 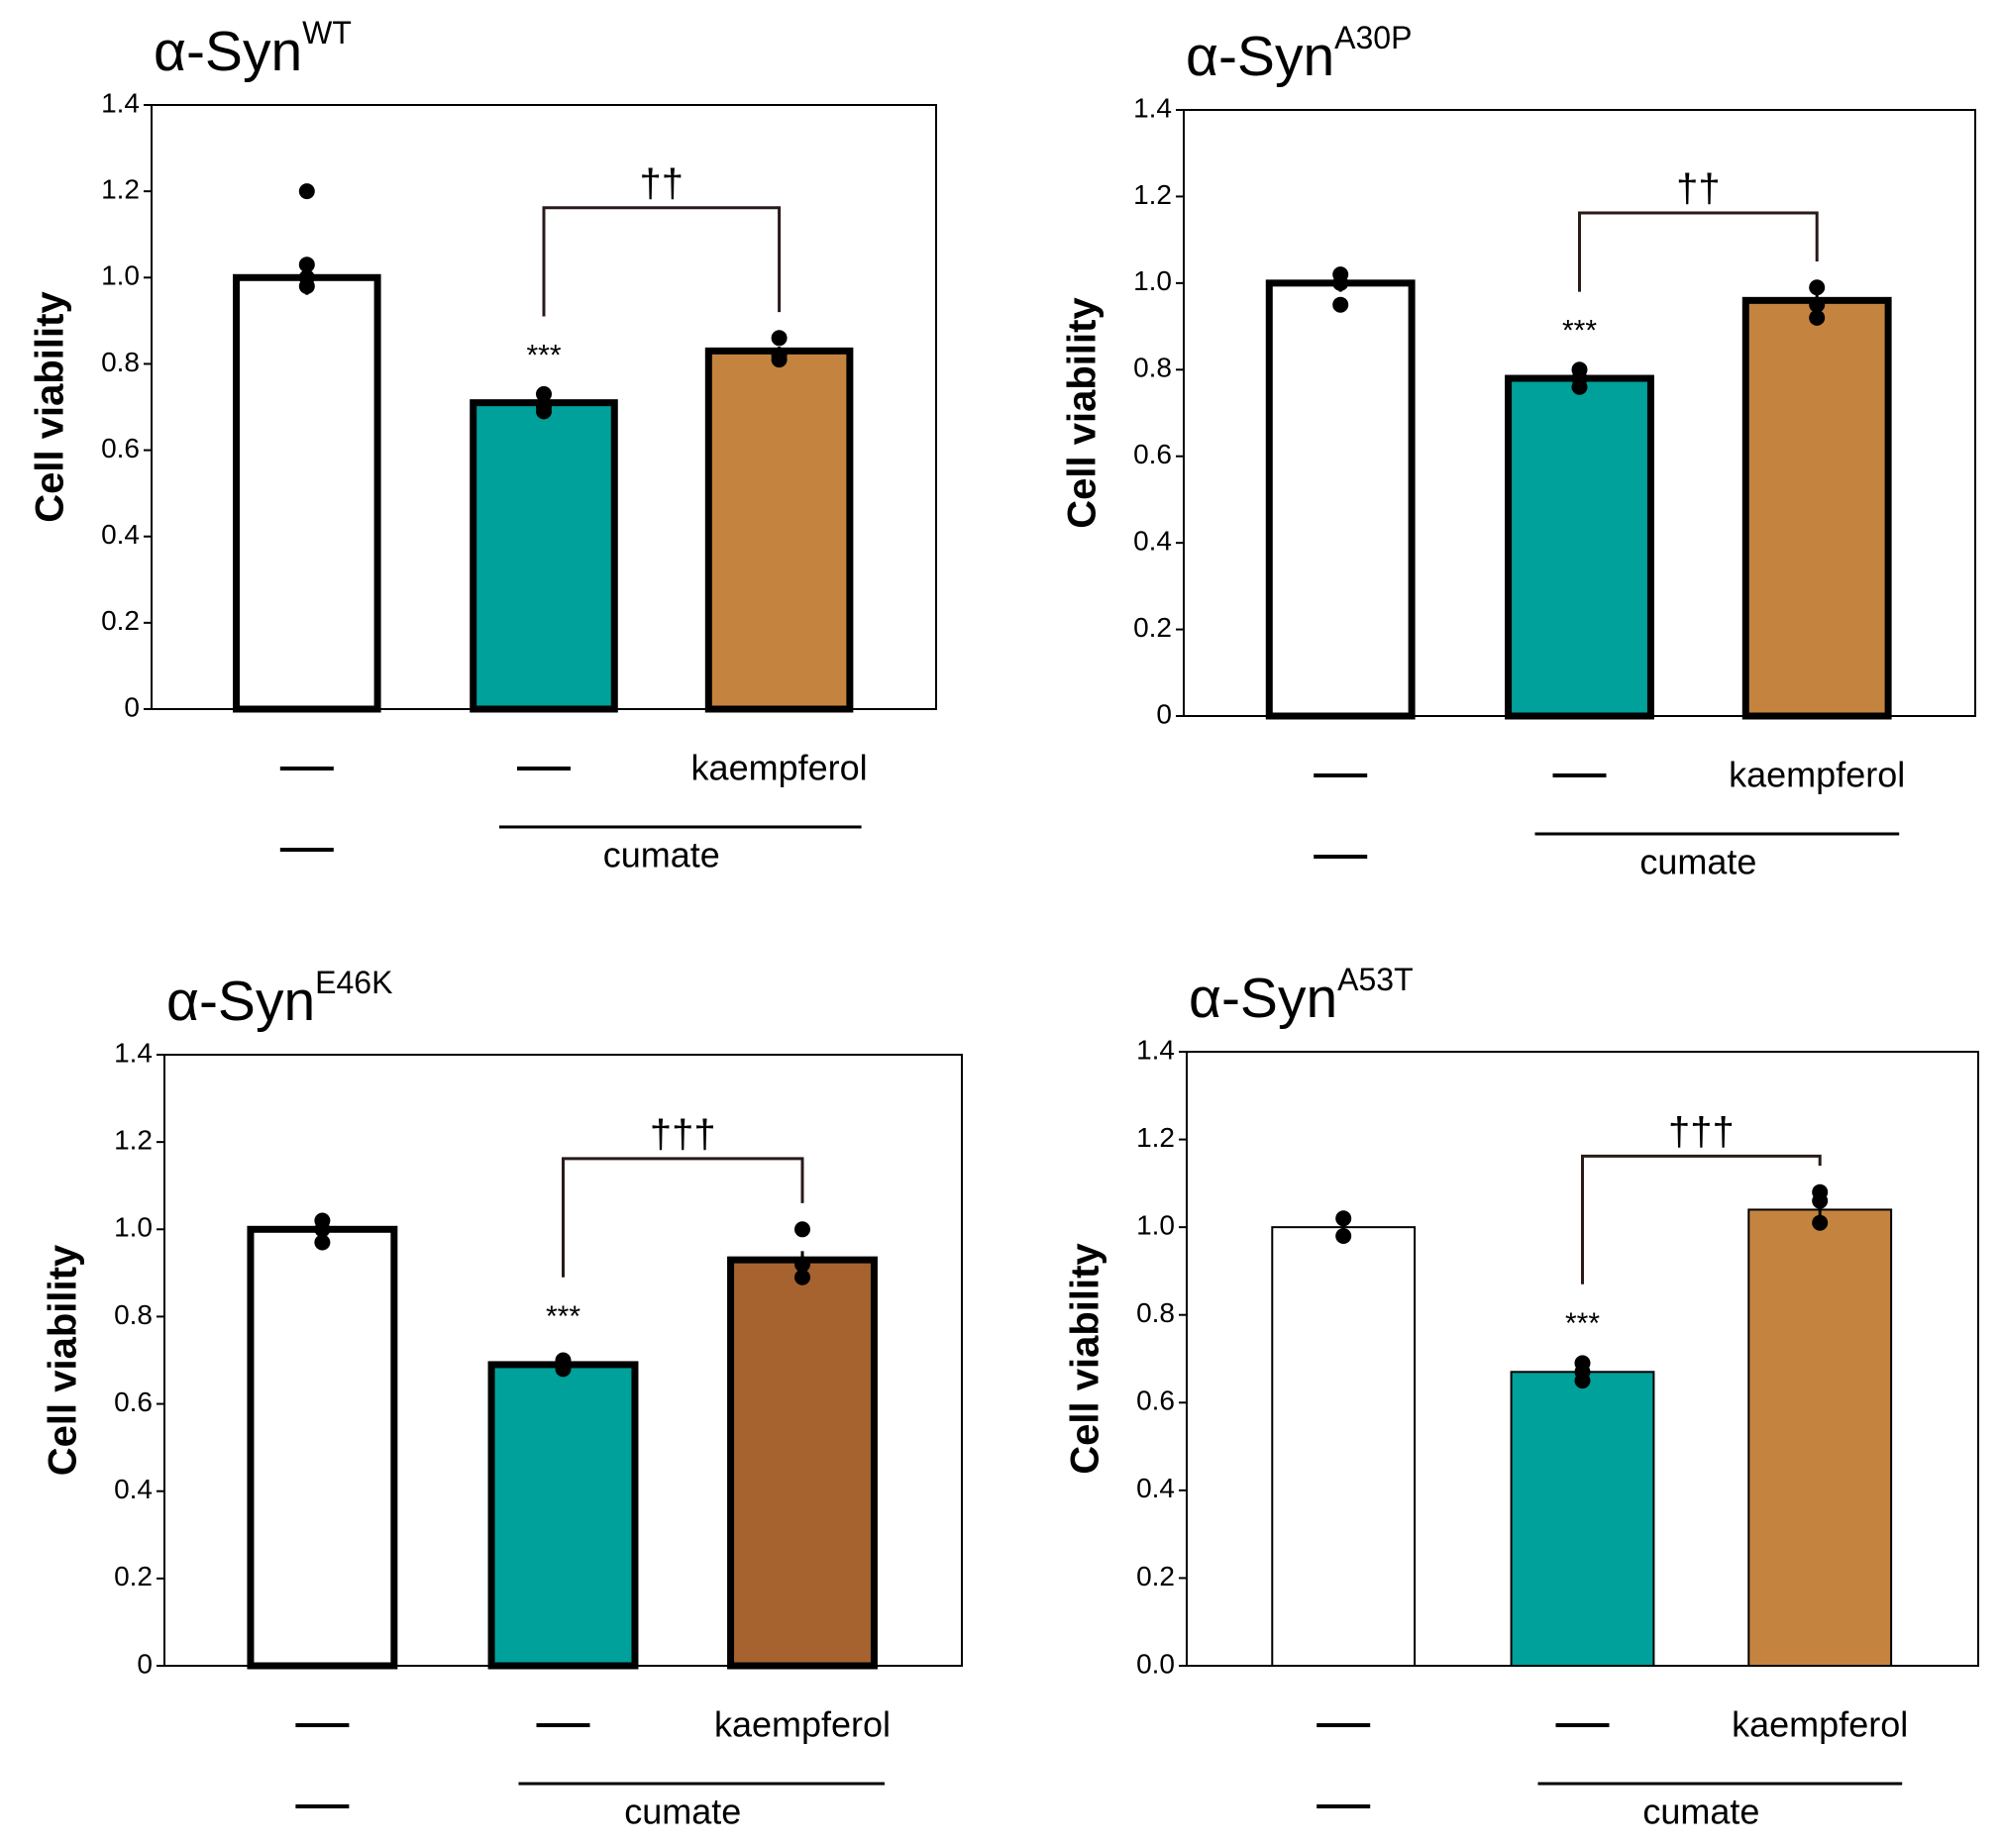 What do you see at coordinates (1375, 979) in the screenshot?
I see `title-superscript: A53T` at bounding box center [1375, 979].